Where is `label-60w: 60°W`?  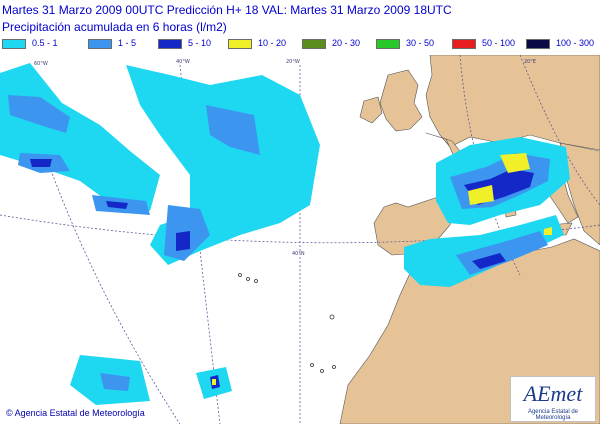
label-60w: 60°W is located at coordinates (41, 64).